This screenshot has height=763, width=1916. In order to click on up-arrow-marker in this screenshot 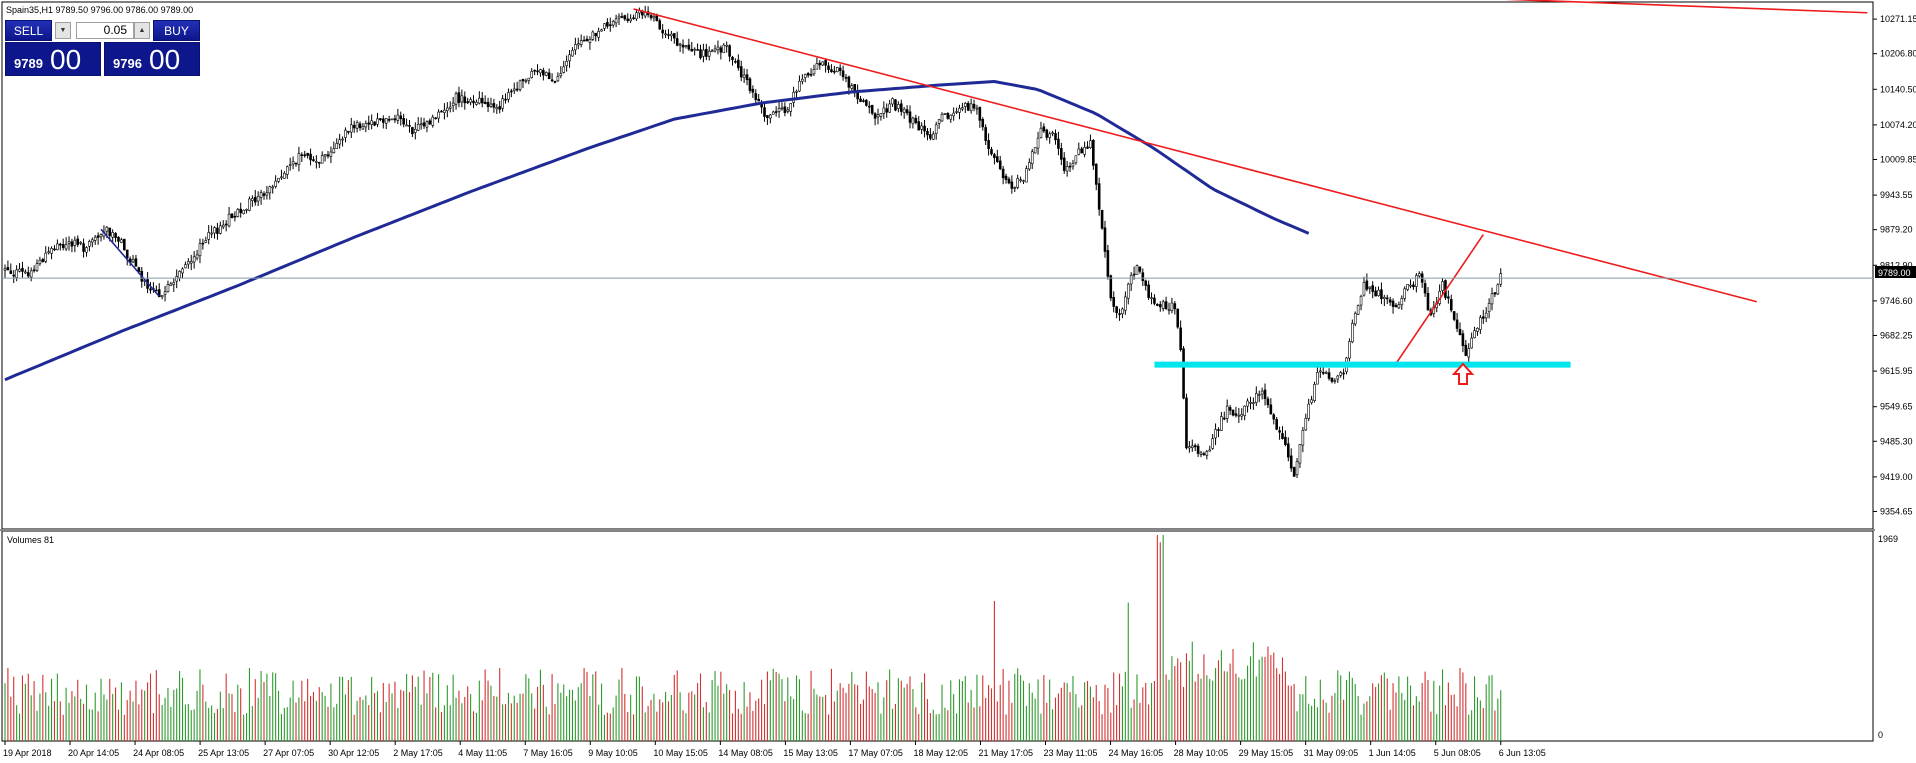, I will do `click(1463, 373)`.